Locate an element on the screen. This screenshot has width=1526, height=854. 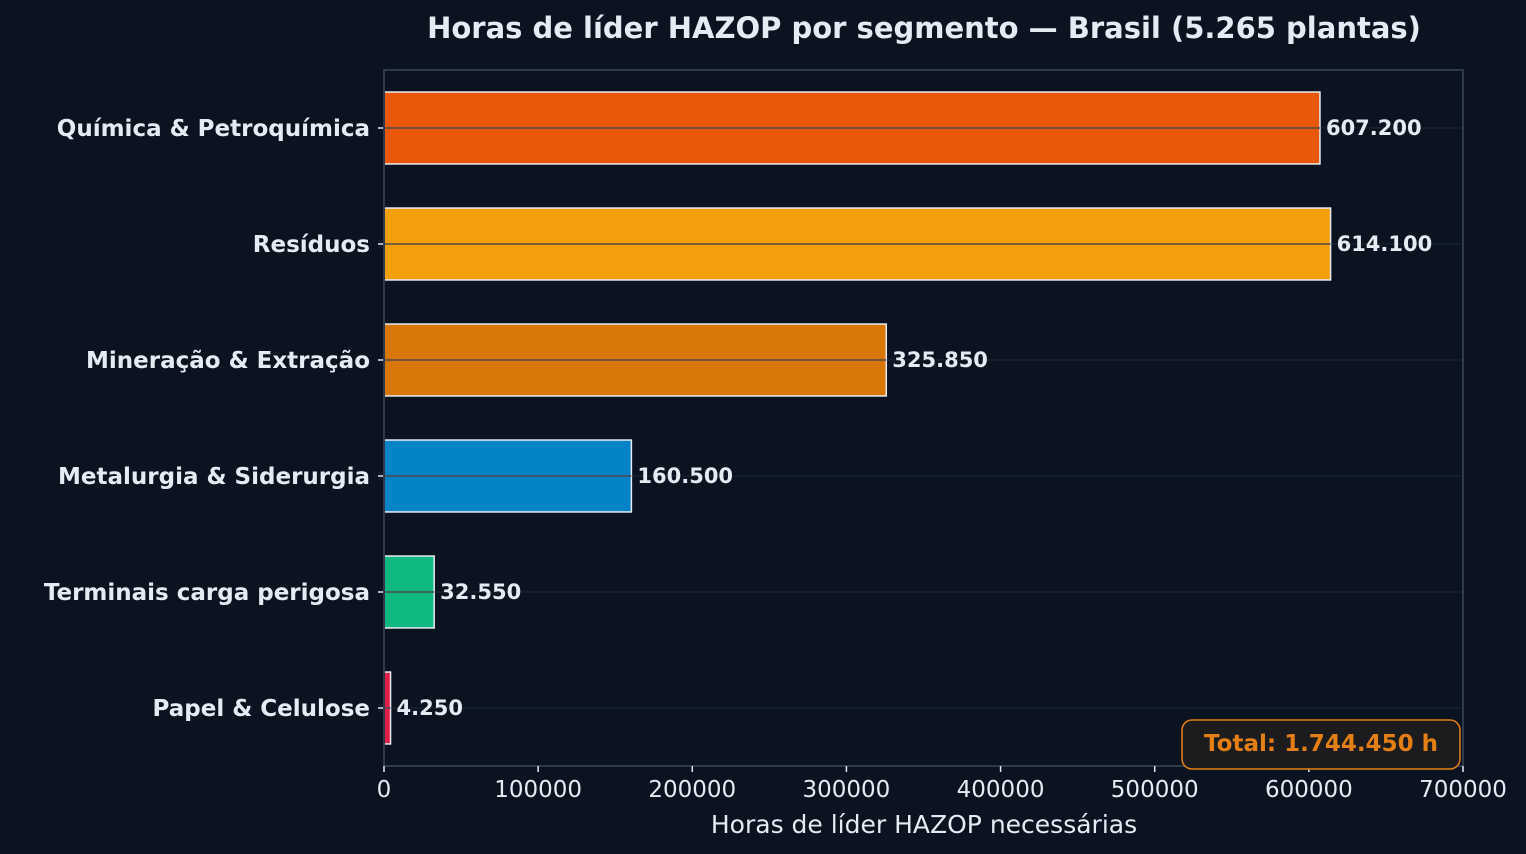
x-tick-label: 500000 is located at coordinates (1155, 790).